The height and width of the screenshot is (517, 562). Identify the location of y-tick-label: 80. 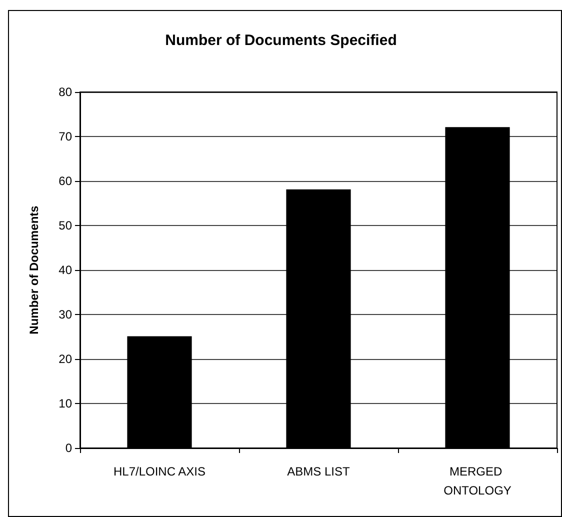
(65, 92).